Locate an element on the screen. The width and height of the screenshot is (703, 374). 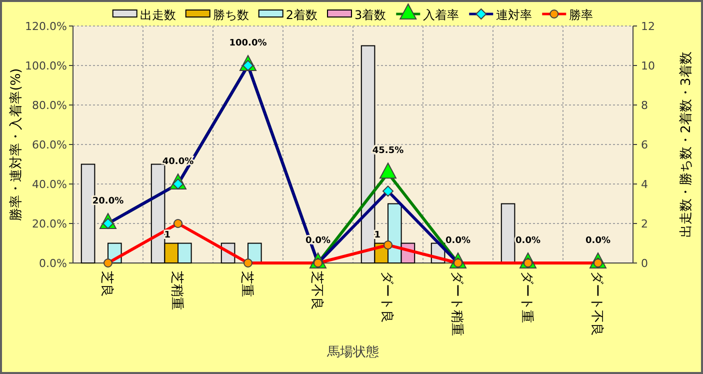
legend-label: 勝ち数 is located at coordinates (230, 15).